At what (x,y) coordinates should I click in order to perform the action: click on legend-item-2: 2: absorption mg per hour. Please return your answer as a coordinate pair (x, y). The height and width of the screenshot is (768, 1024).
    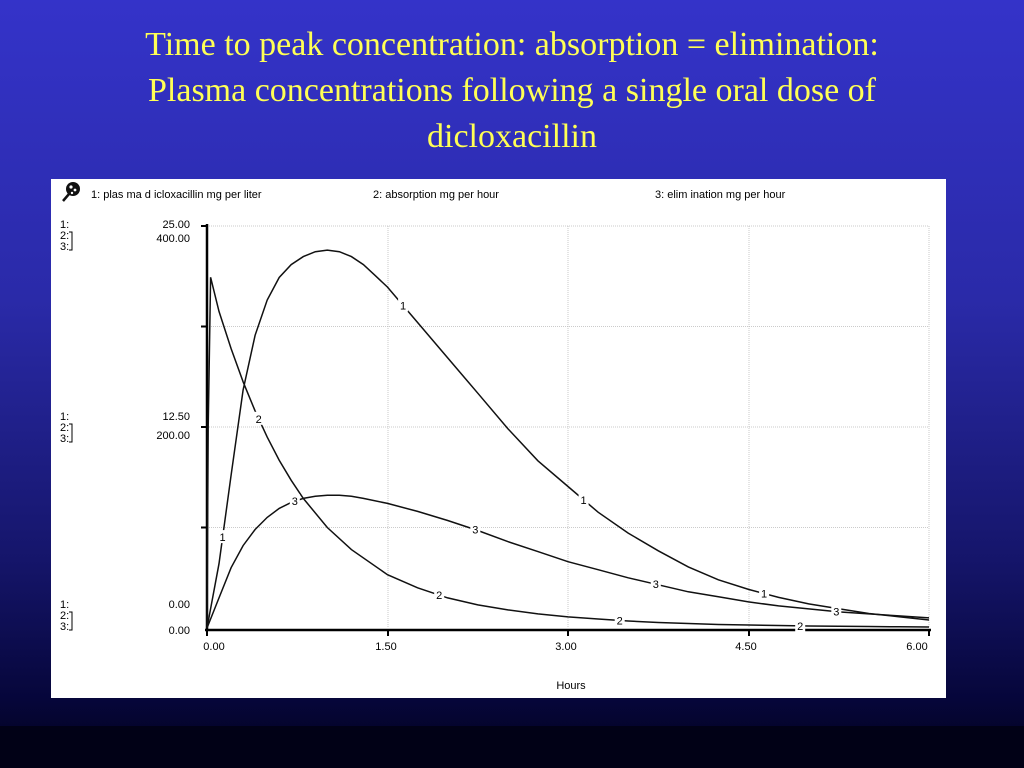
    Looking at the image, I should click on (436, 195).